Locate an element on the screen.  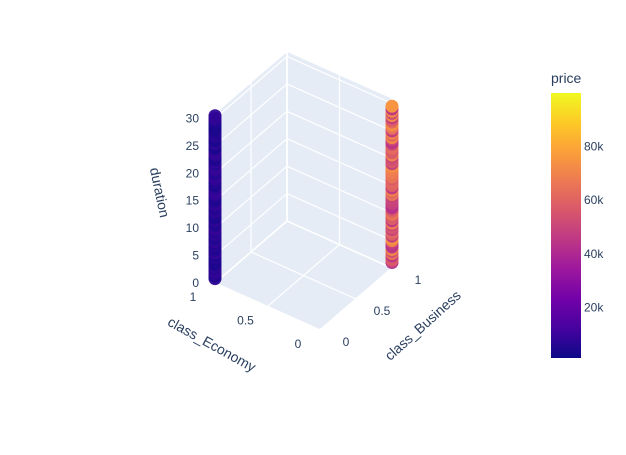
business-tick-label: 0 is located at coordinates (346, 342).